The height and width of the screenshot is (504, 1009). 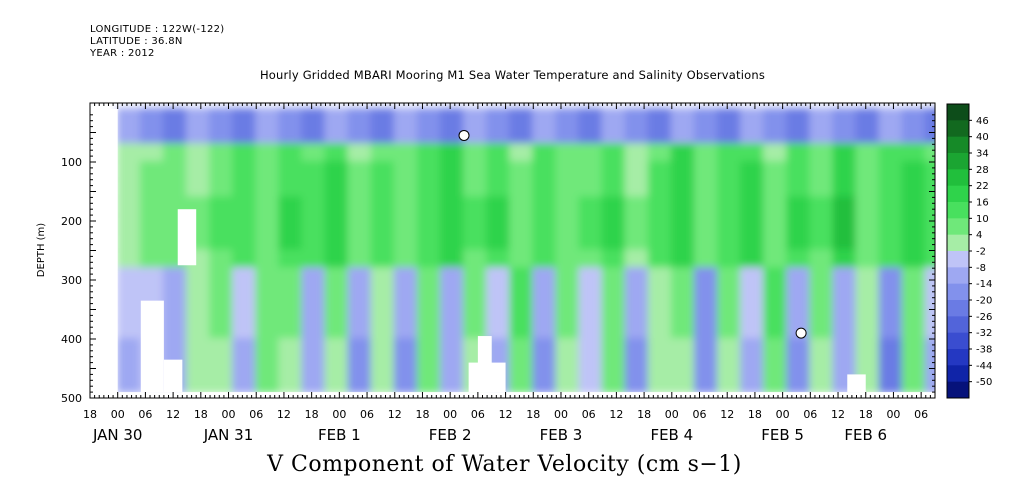 What do you see at coordinates (122, 53) in the screenshot?
I see `year-label: YEAR : 2012` at bounding box center [122, 53].